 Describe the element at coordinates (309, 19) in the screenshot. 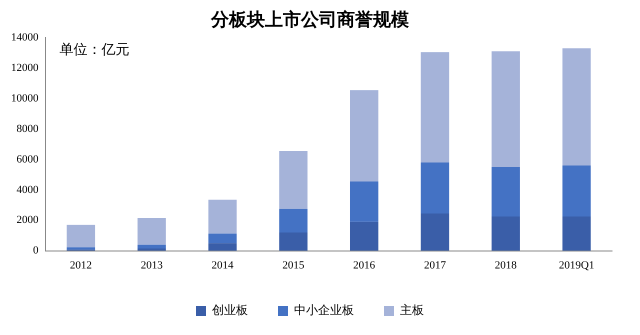

I see `chart-title: 分板块上市公司商誉规模` at that location.